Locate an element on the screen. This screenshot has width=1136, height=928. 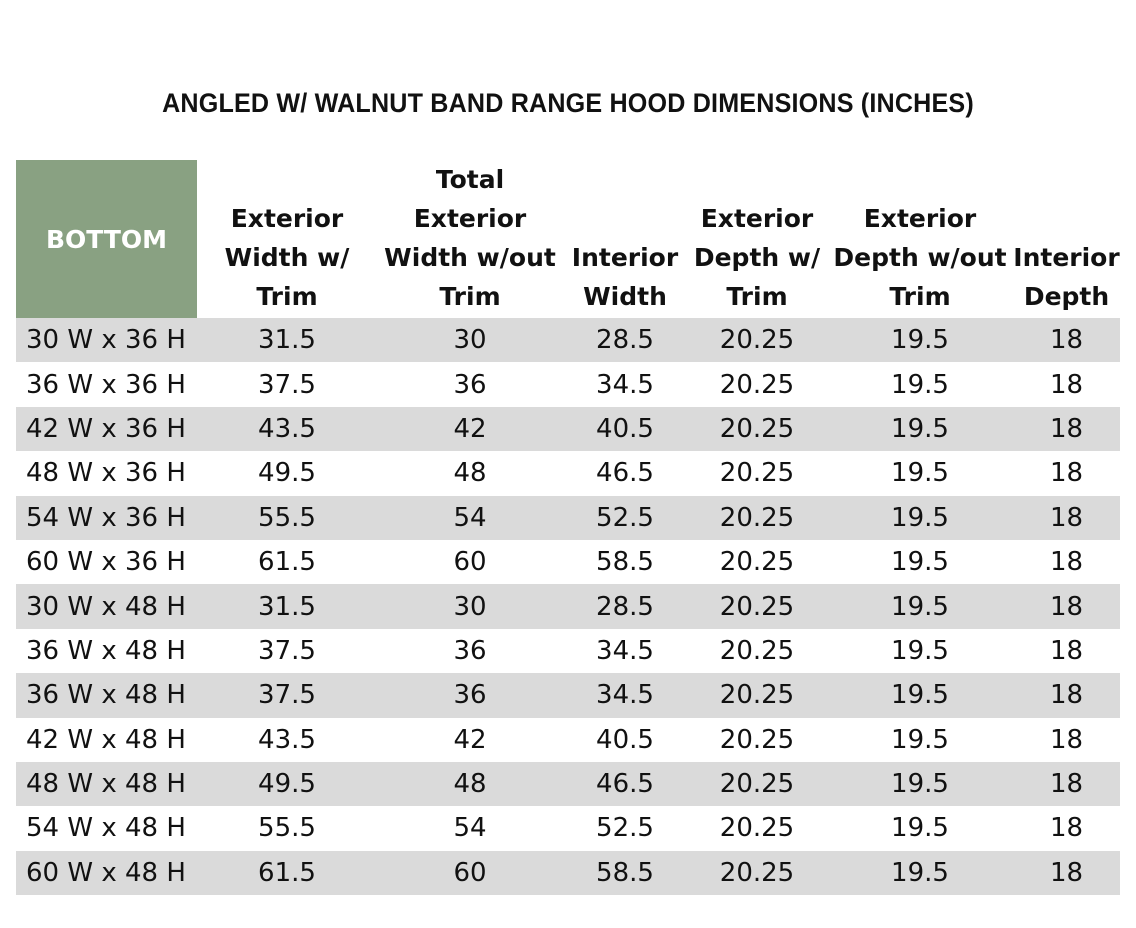
table-row: 36 W x 36 H 37.5 36 34.5 20.25 19.5 18 is located at coordinates (568, 384).